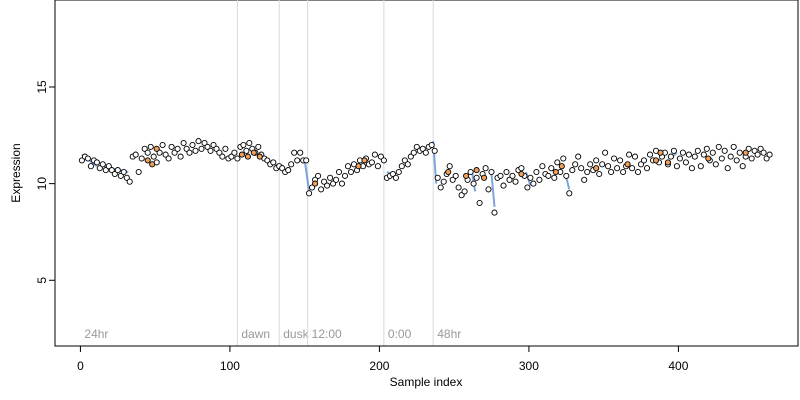  I want to click on x-tick-label: 100, so click(230, 366).